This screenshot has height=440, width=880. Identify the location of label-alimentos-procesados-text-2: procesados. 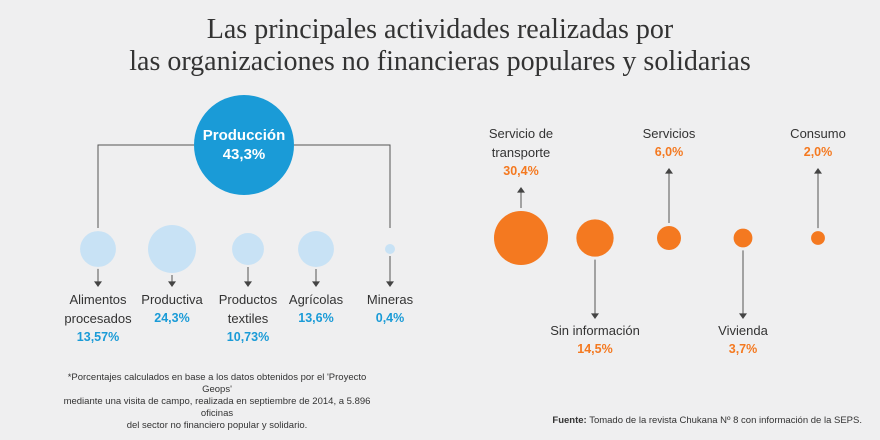
(98, 318).